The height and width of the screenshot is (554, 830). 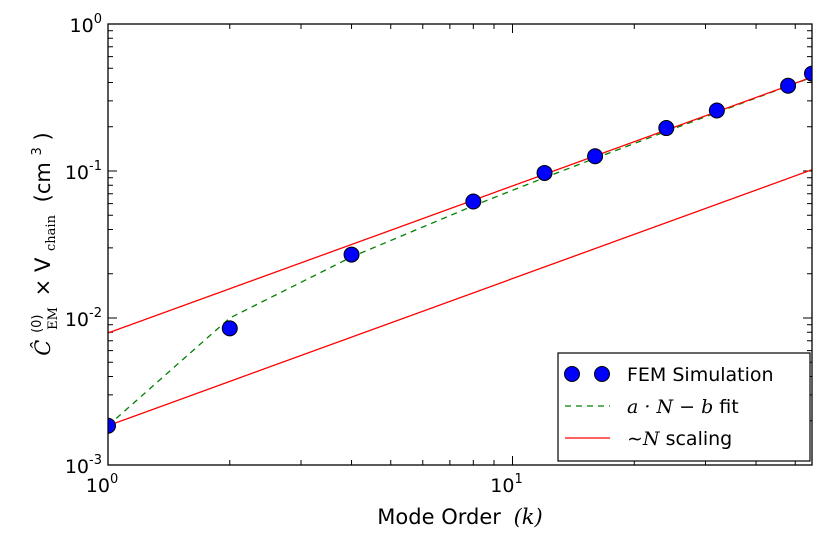 What do you see at coordinates (528, 517) in the screenshot?
I see `x-axis-label-var: (k)` at bounding box center [528, 517].